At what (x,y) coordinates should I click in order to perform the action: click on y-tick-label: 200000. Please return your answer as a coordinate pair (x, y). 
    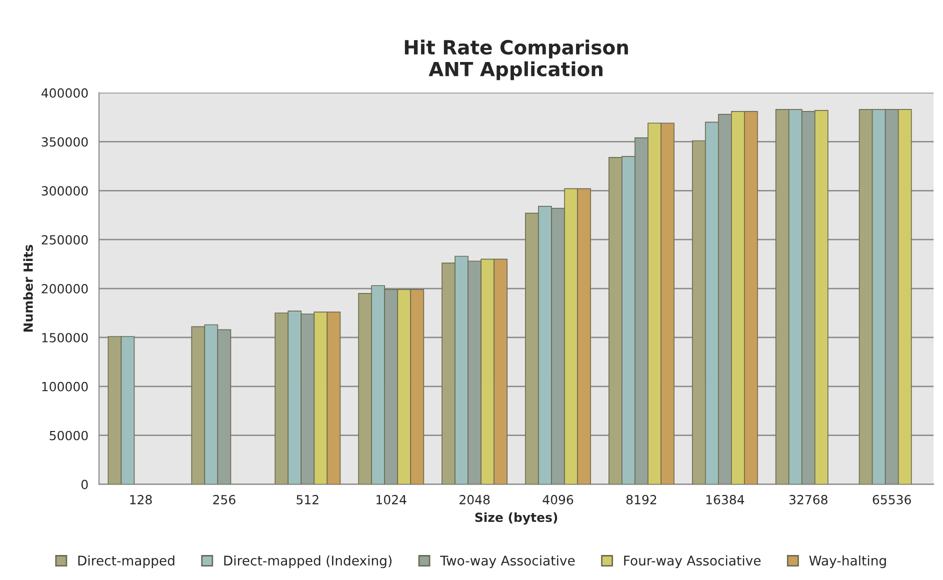
    Looking at the image, I should click on (65, 289).